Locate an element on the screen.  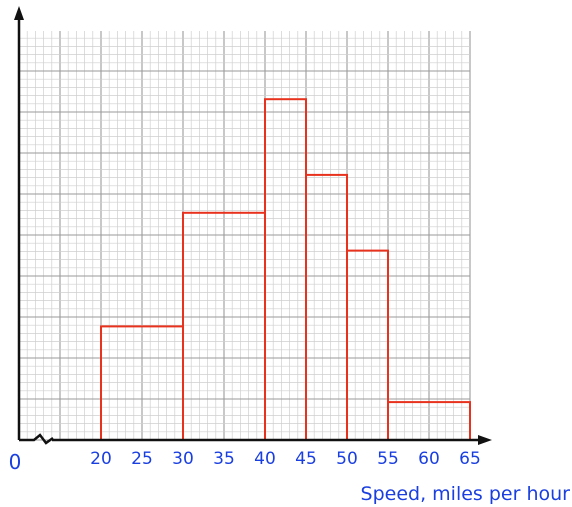
x-tick-label: 45 is located at coordinates (306, 459).